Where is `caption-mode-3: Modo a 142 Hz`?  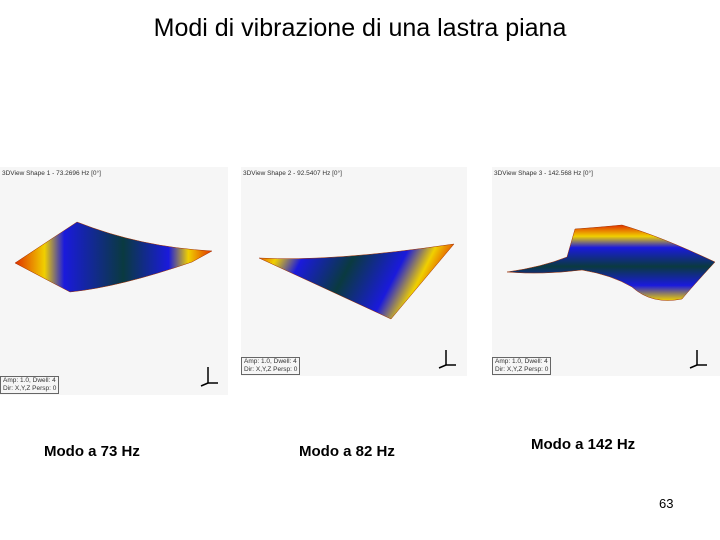
caption-mode-3: Modo a 142 Hz is located at coordinates (583, 444).